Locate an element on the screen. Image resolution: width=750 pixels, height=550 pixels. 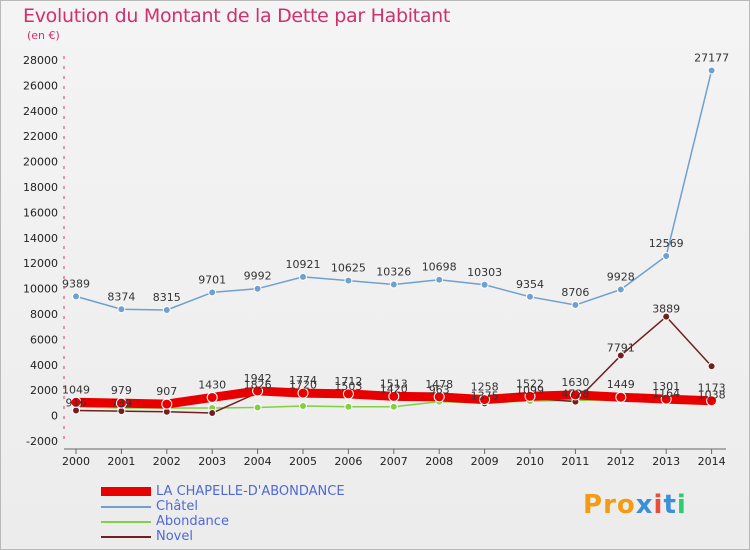
legend-label-novel: Novel is located at coordinates (174, 536).